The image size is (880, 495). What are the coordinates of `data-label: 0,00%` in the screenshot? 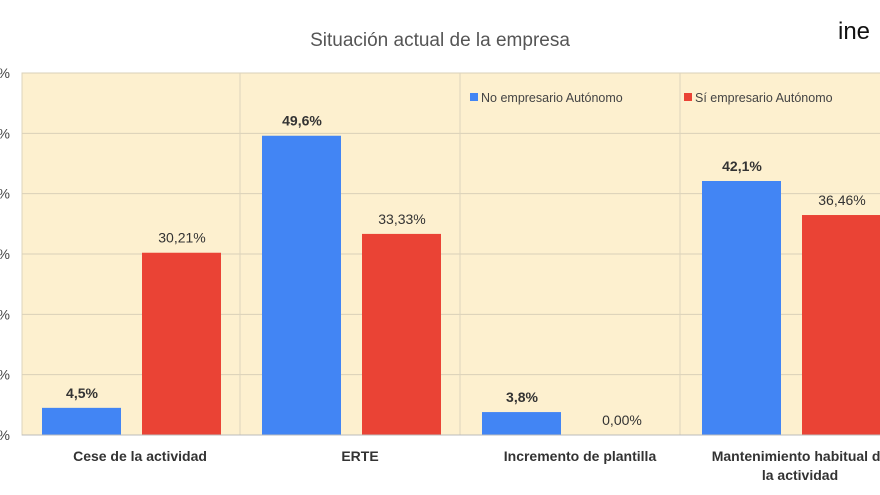 It's located at (622, 420).